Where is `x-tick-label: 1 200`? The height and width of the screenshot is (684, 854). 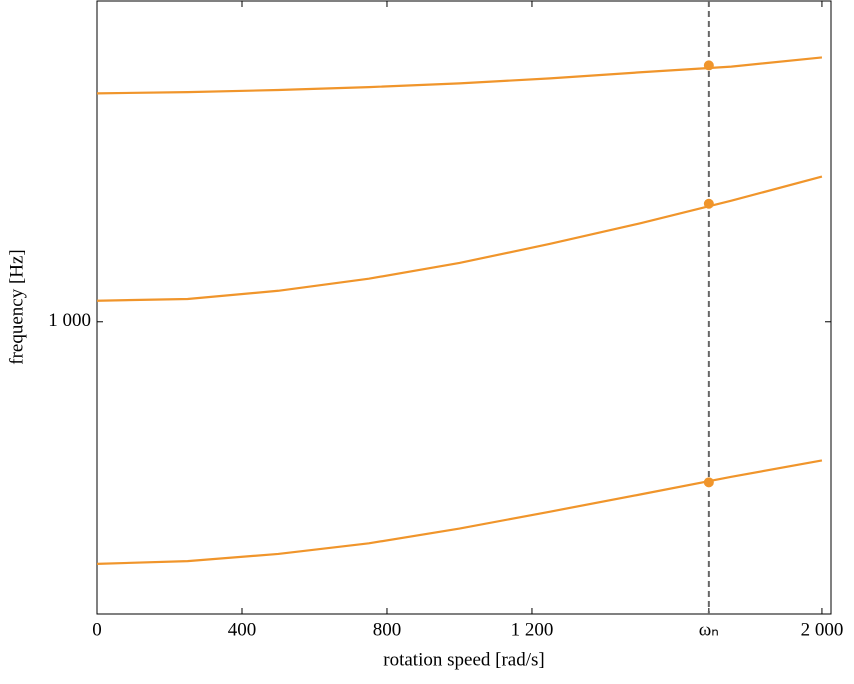
x-tick-label: 1 200 is located at coordinates (532, 629).